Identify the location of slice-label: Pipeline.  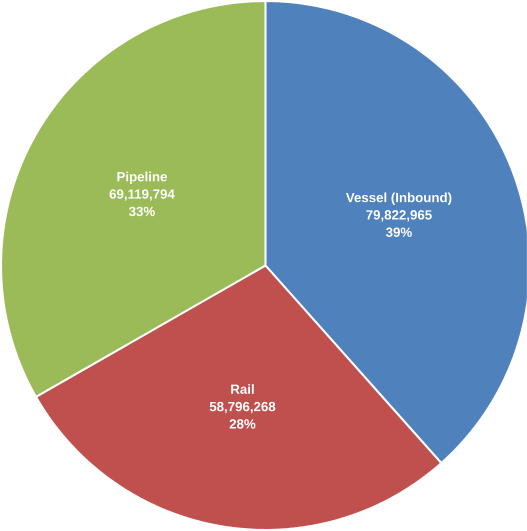
(142, 178).